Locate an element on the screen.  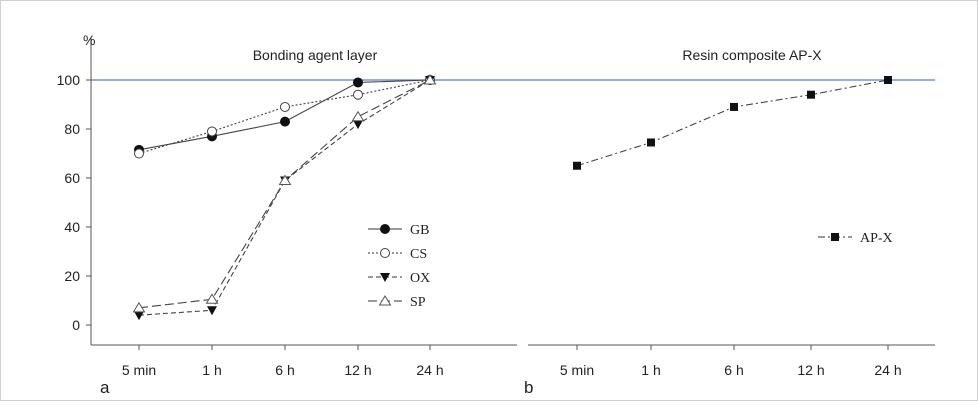
panel-b-x-ticks: 5 min 1 h 6 h 12 h 24 h is located at coordinates (731, 361).